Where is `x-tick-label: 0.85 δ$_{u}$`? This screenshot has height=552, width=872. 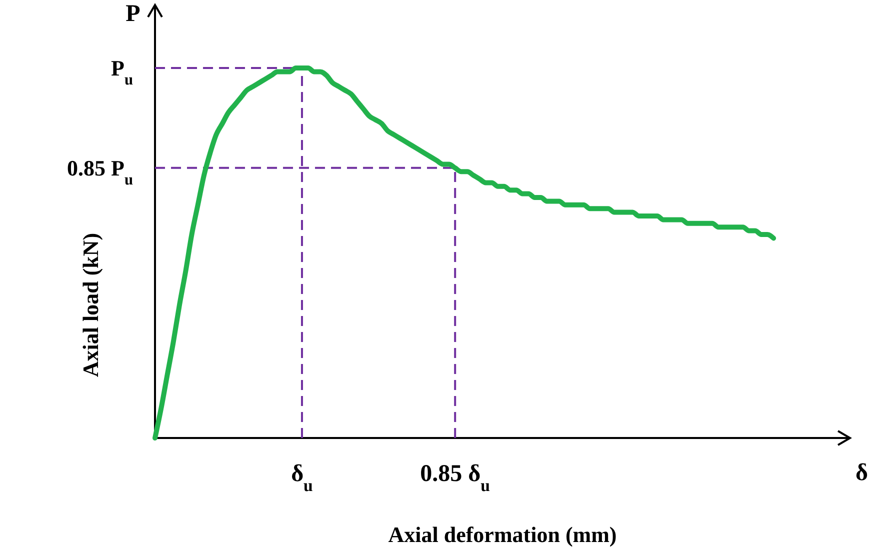
x-tick-label: 0.85 δ$_{u}$ is located at coordinates (455, 478).